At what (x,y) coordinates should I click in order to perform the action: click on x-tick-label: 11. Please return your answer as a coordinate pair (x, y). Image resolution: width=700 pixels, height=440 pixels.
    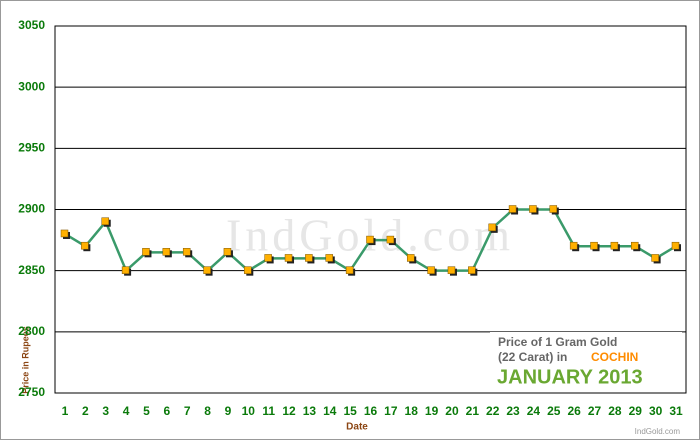
    Looking at the image, I should click on (268, 411).